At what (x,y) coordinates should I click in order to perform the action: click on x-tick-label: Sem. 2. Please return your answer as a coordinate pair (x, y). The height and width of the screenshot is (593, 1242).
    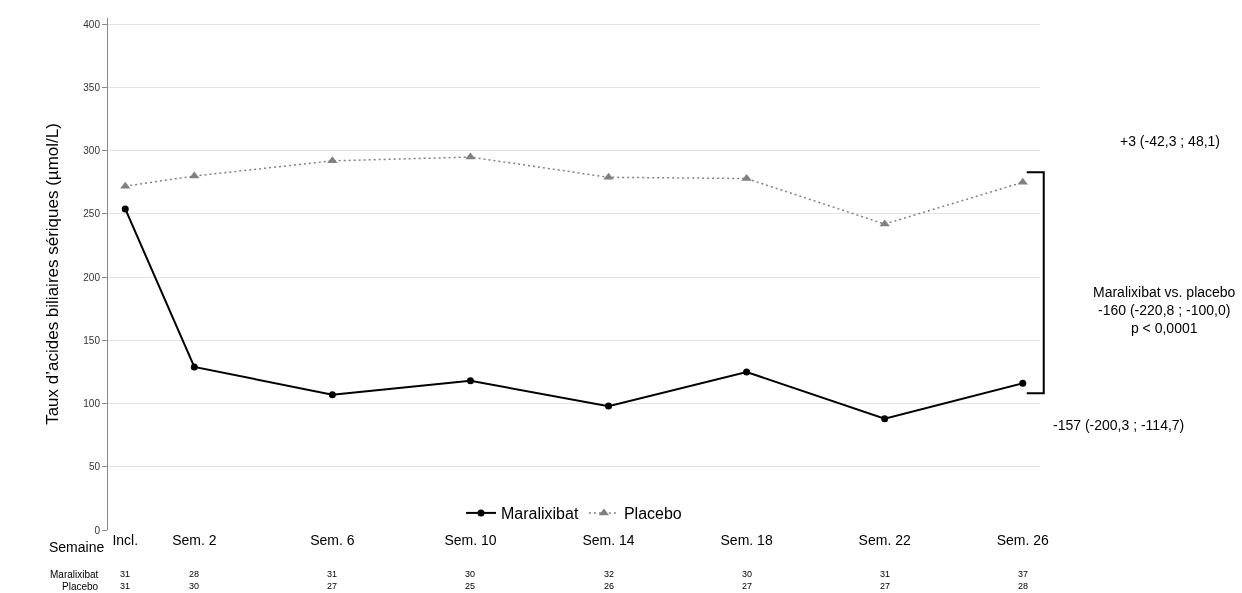
    Looking at the image, I should click on (194, 540).